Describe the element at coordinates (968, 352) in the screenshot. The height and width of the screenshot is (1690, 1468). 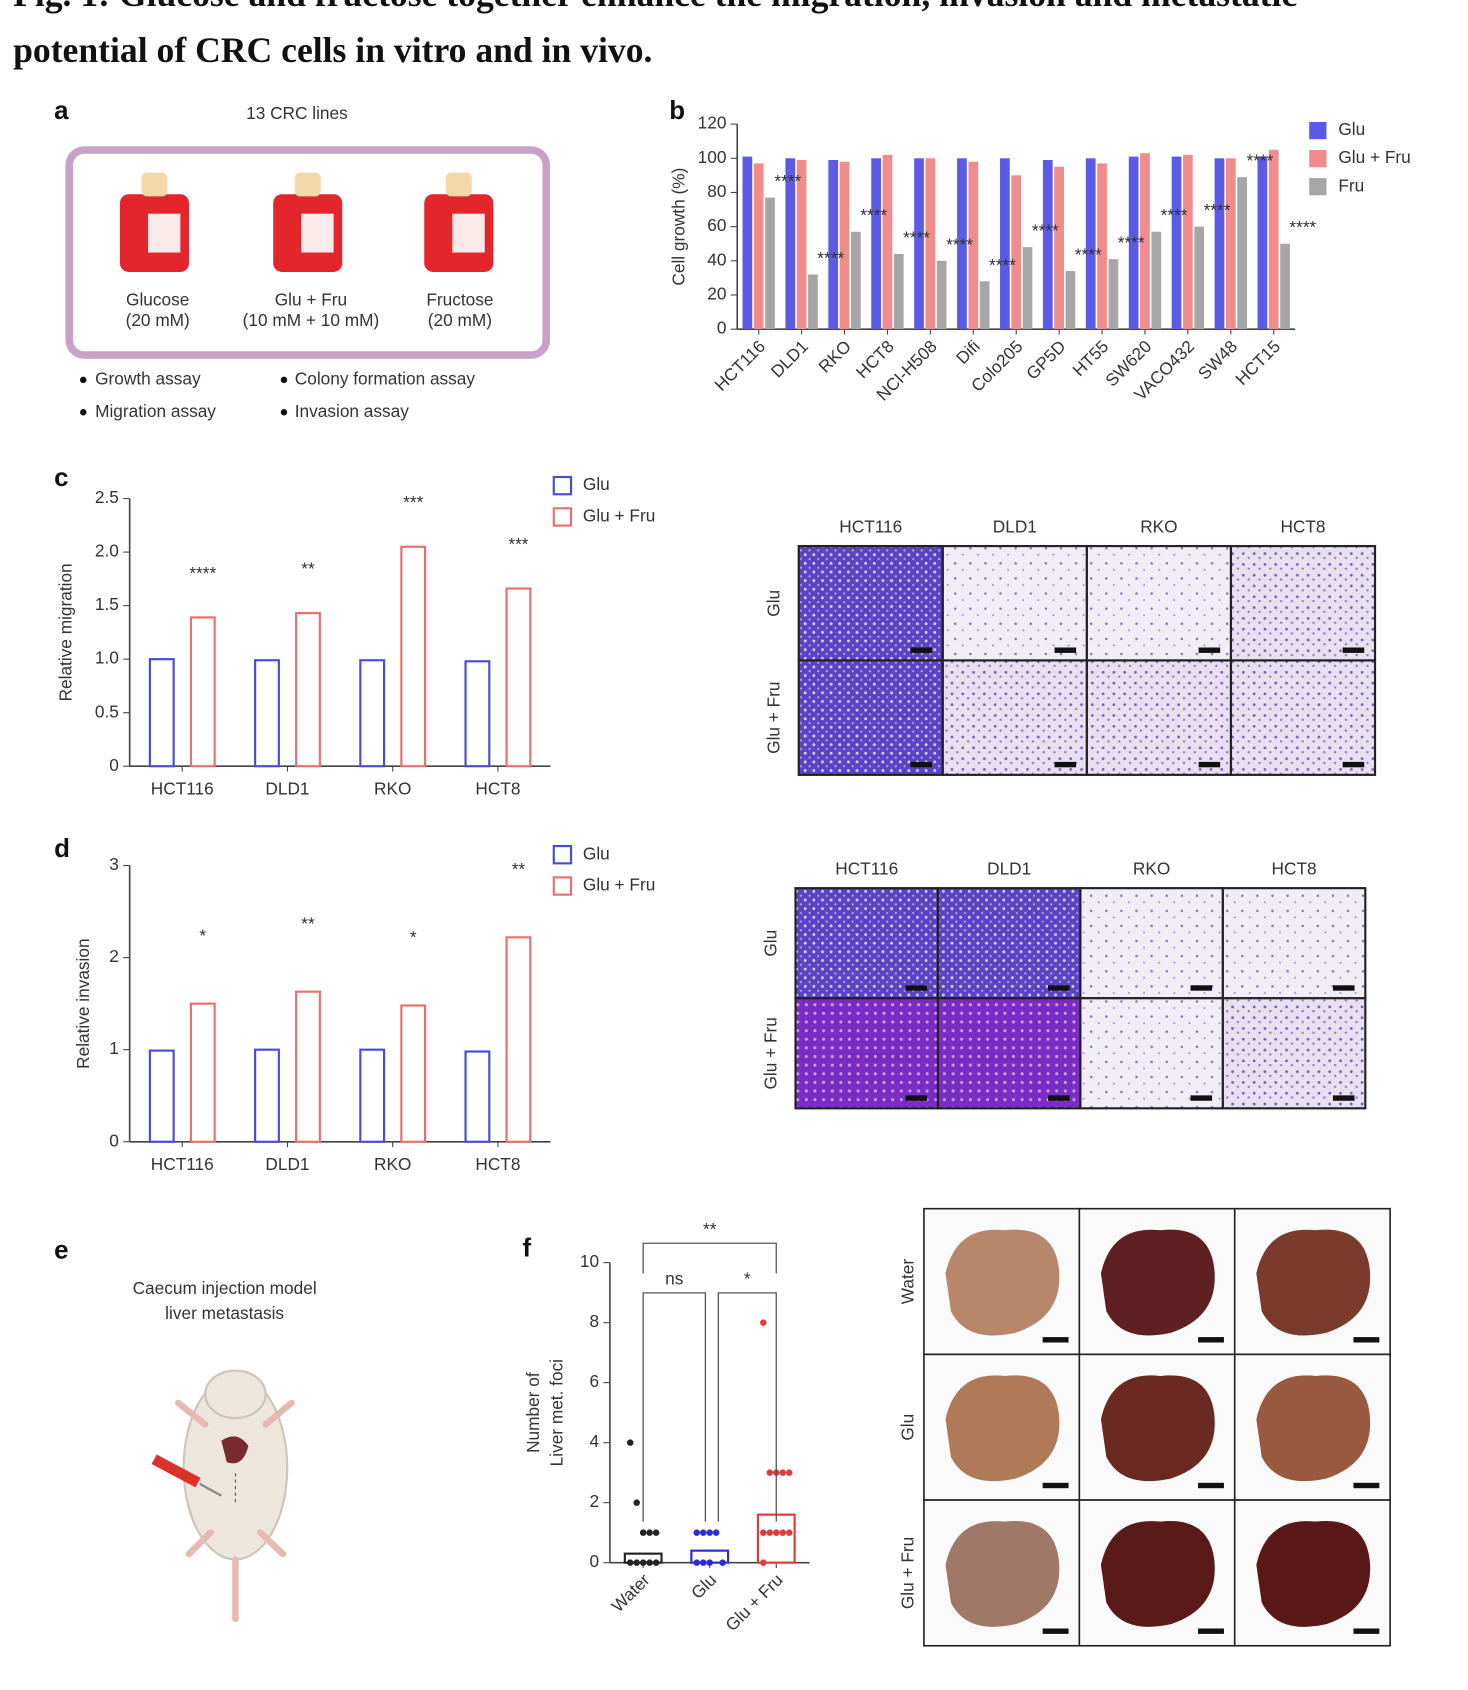
I see `x-tick-label: Difi` at that location.